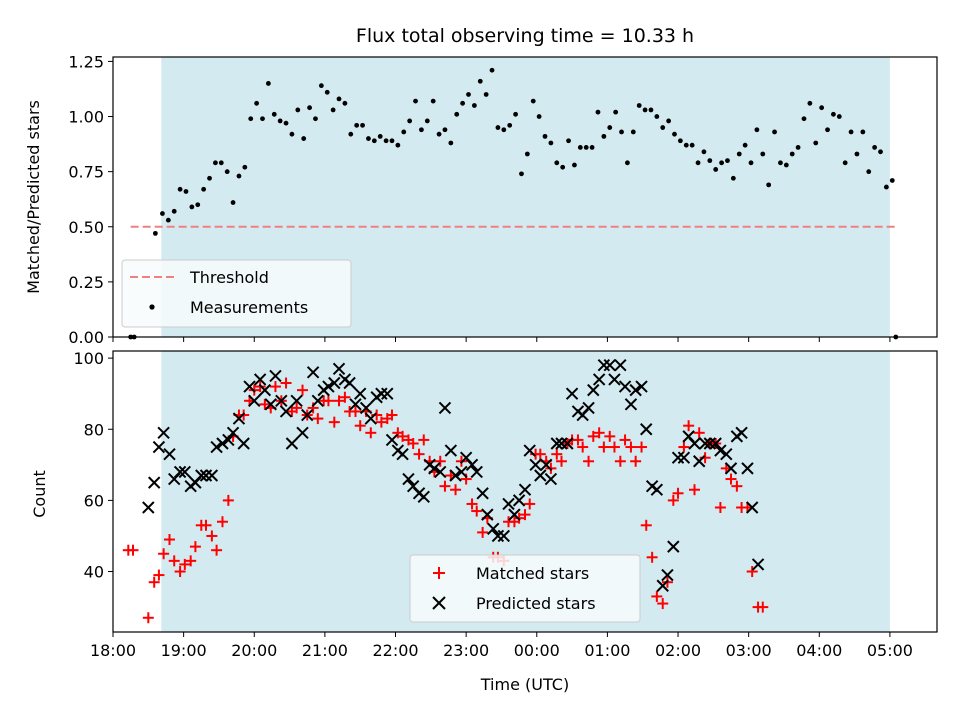  Describe the element at coordinates (254, 650) in the screenshot. I see `x-tick-label: 20:00` at that location.